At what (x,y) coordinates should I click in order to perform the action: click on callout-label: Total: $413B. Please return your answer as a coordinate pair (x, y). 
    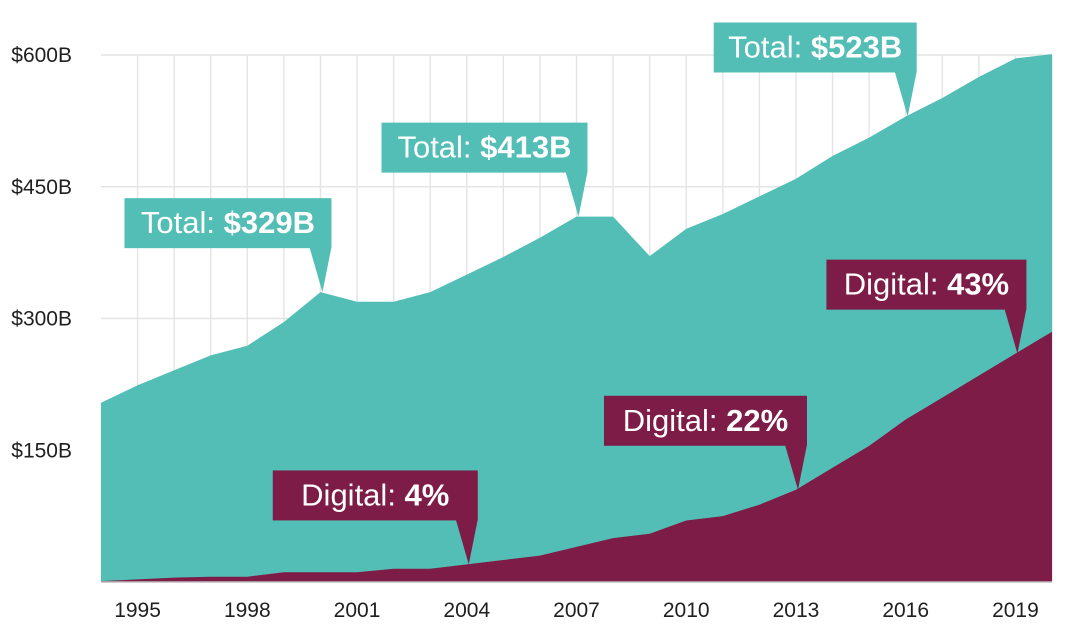
    Looking at the image, I should click on (484, 147).